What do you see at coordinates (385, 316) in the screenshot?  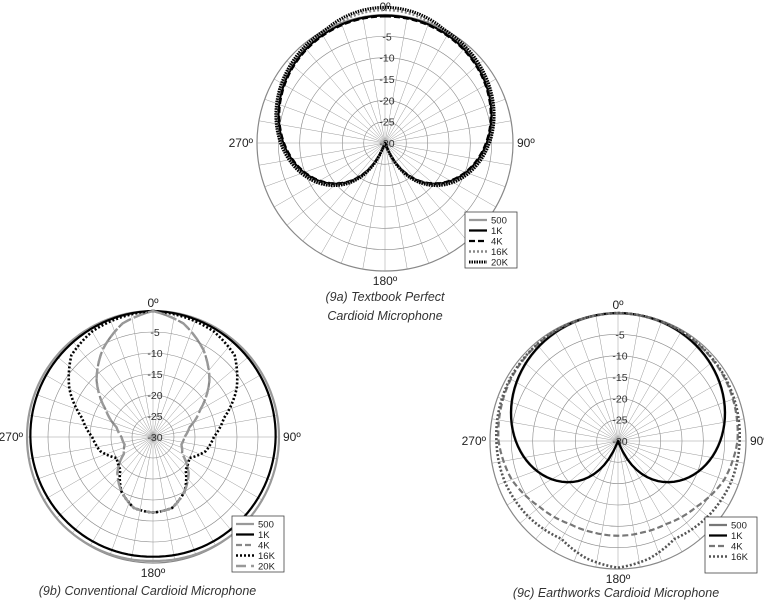 I see `caption-9a-line2: Cardioid Microphone` at bounding box center [385, 316].